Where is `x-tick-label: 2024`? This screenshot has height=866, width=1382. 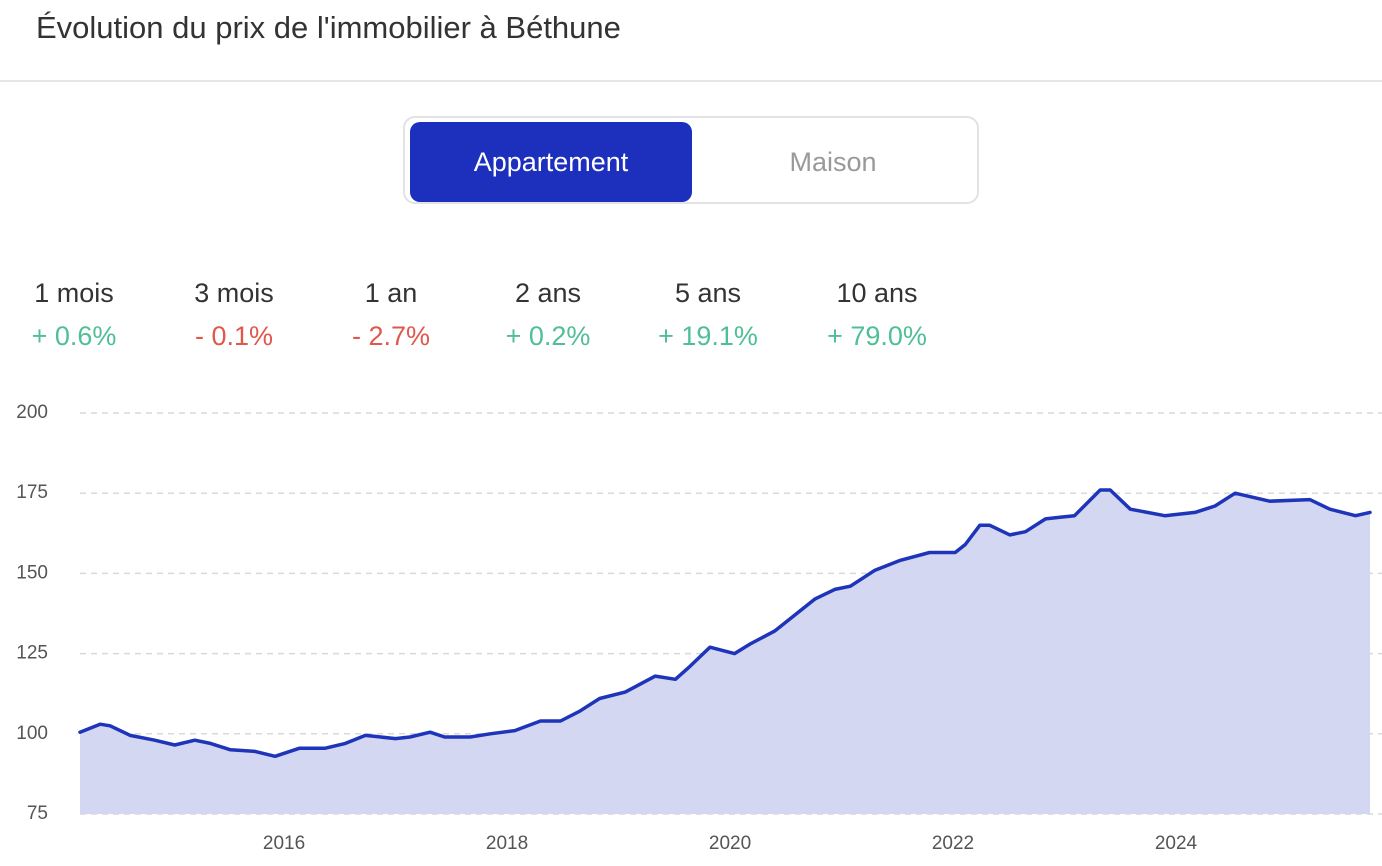 x-tick-label: 2024 is located at coordinates (1176, 843).